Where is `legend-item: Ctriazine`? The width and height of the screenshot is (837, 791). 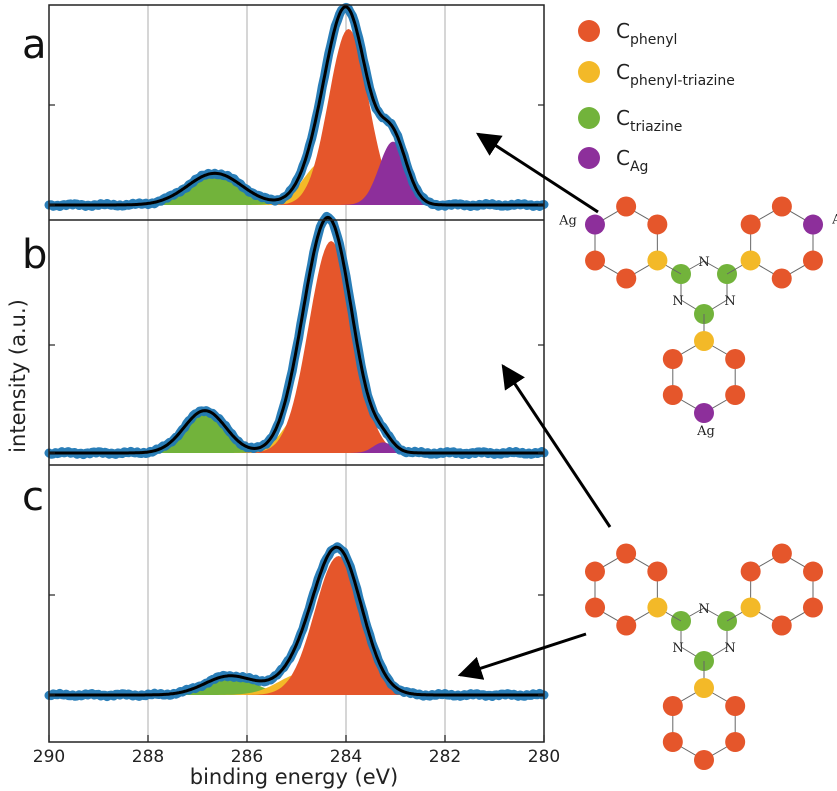
legend-item: Ctriazine is located at coordinates (630, 120).